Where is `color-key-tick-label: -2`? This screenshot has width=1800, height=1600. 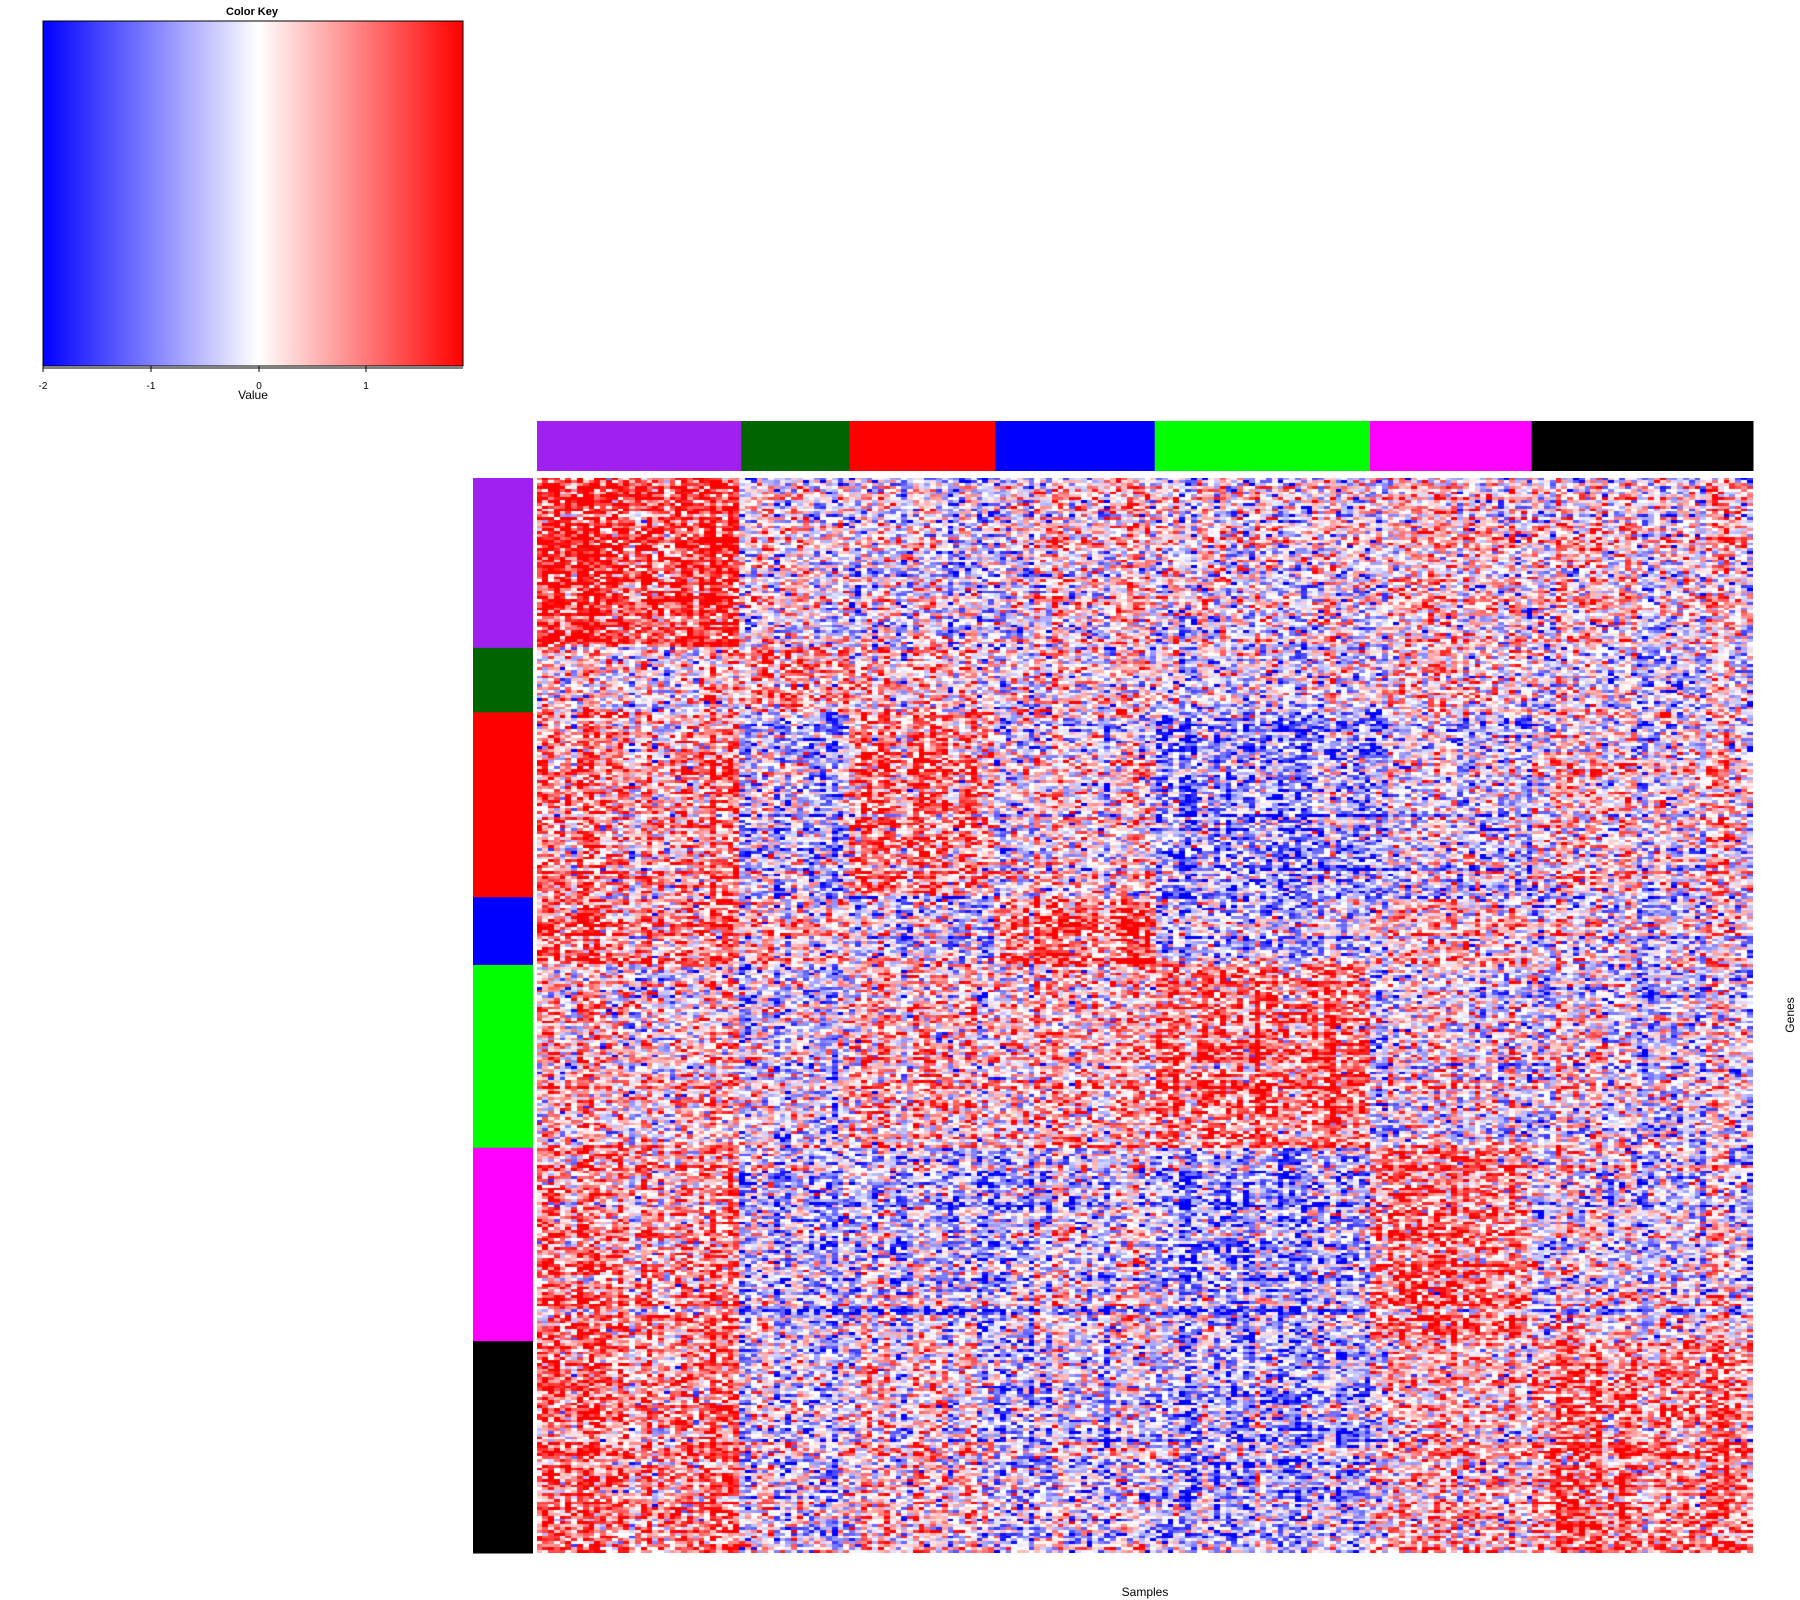
color-key-tick-label: -2 is located at coordinates (43, 386).